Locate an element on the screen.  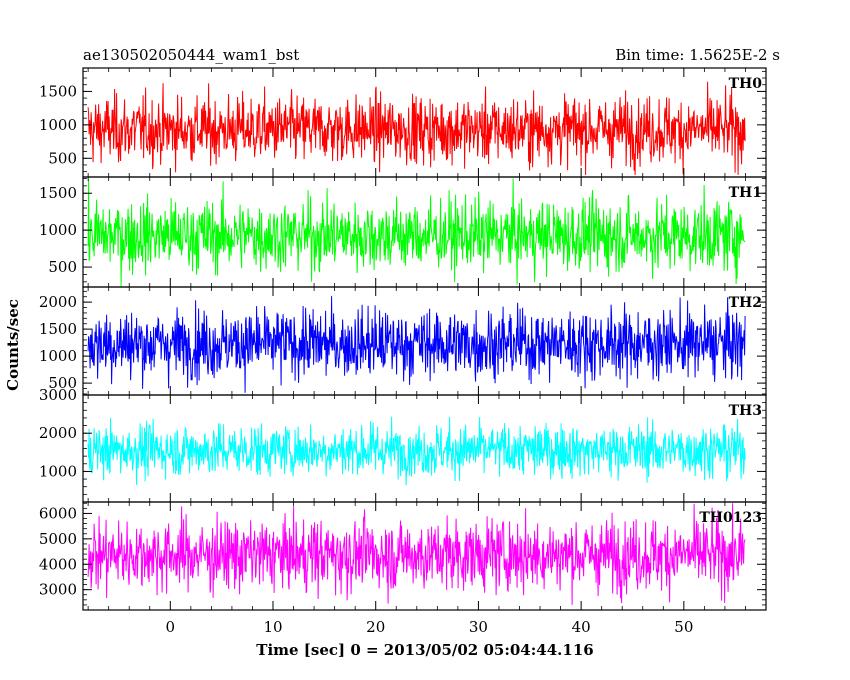
series-line-th0 is located at coordinates (416, 128).